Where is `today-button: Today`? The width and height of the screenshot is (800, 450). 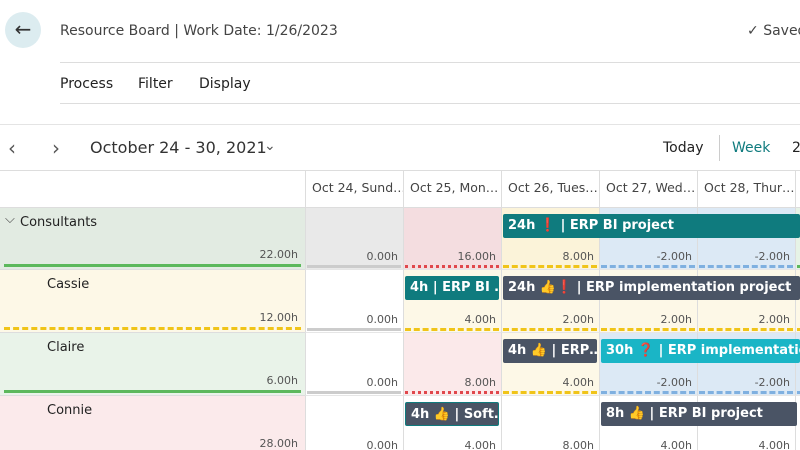 today-button: Today is located at coordinates (683, 148).